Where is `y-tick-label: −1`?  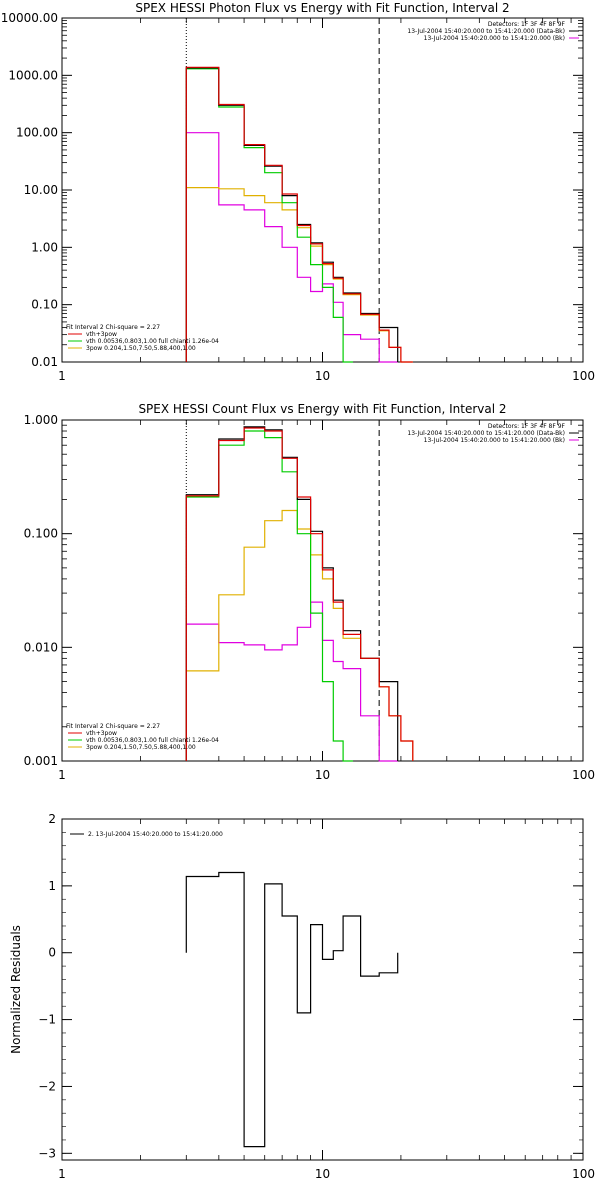 y-tick-label: −1 is located at coordinates (47, 1020).